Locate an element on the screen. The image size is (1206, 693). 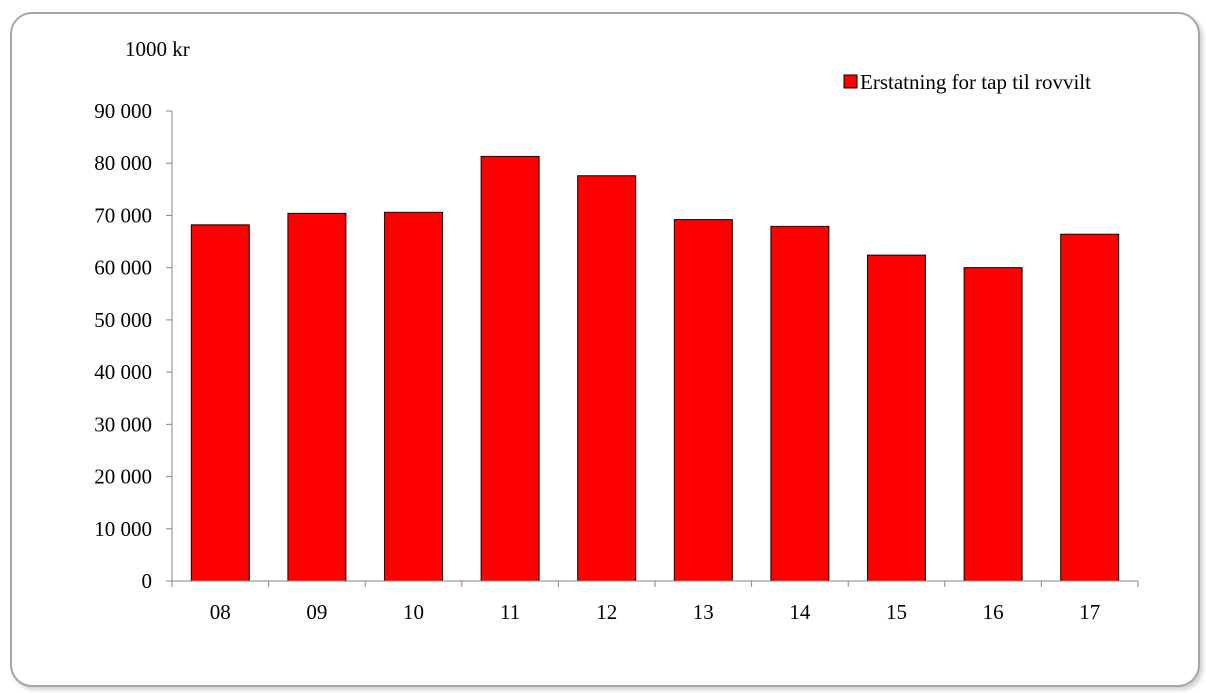
x-tick-label: 13 is located at coordinates (703, 612).